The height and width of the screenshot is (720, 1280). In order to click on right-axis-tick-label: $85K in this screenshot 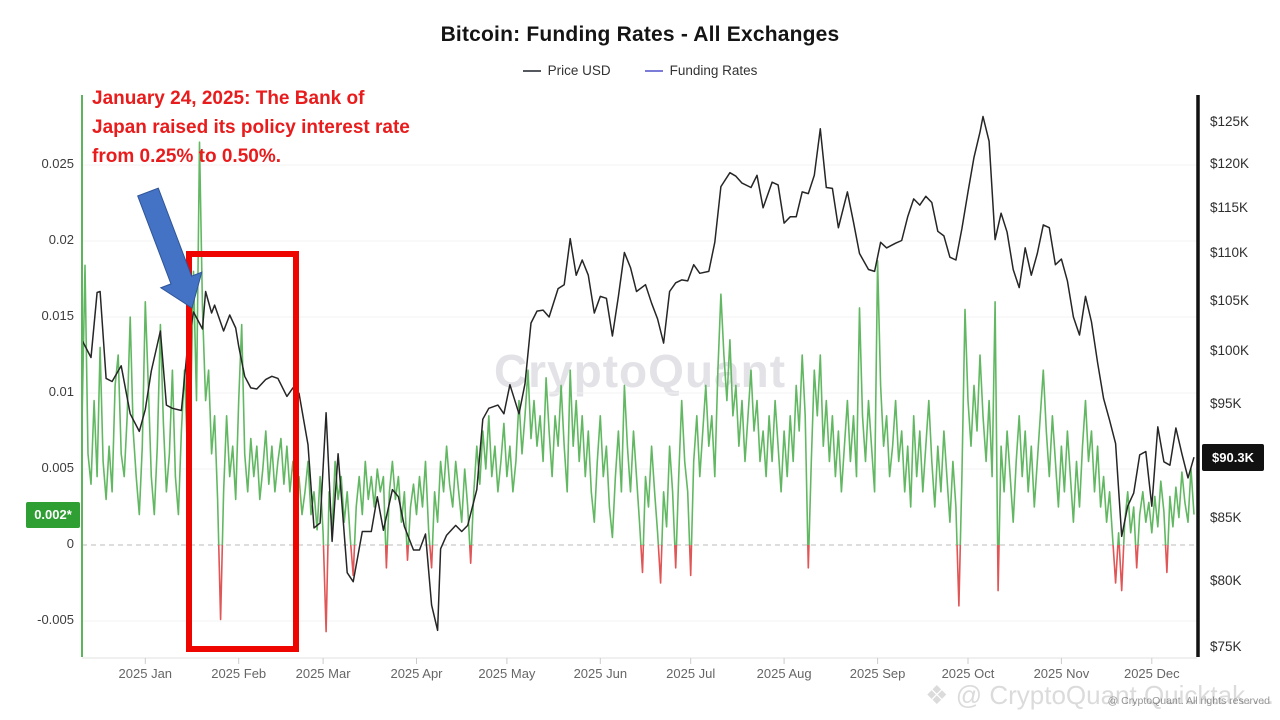, I will do `click(1226, 518)`.